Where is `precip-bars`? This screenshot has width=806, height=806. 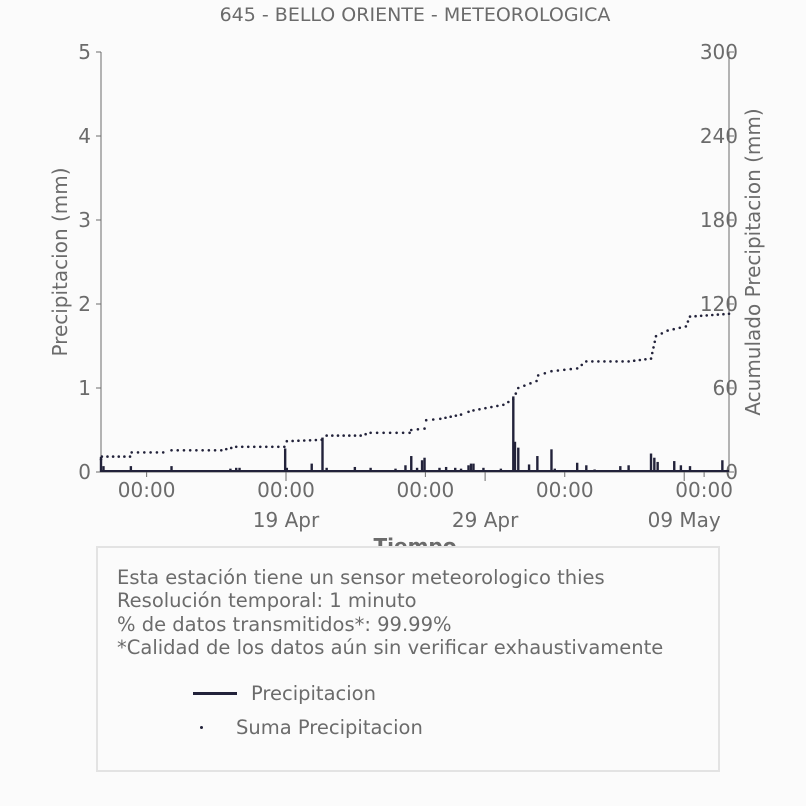
precip-bars is located at coordinates (414, 434).